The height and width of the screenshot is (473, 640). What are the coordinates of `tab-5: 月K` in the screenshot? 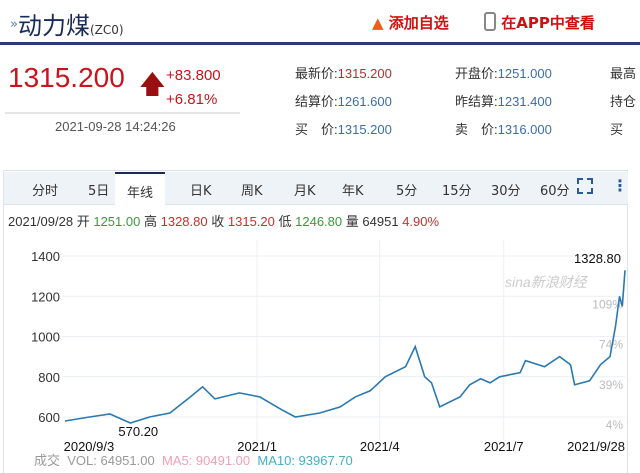 It's located at (305, 191).